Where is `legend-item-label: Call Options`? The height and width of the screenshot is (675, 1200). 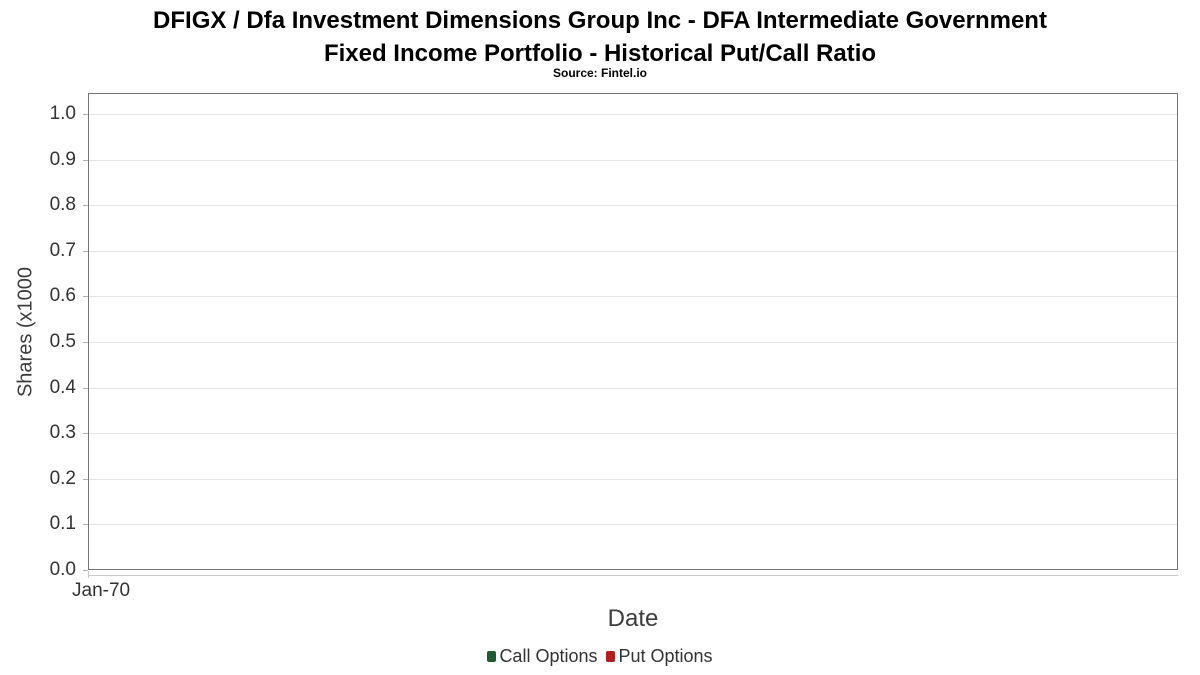
legend-item-label: Call Options is located at coordinates (548, 656).